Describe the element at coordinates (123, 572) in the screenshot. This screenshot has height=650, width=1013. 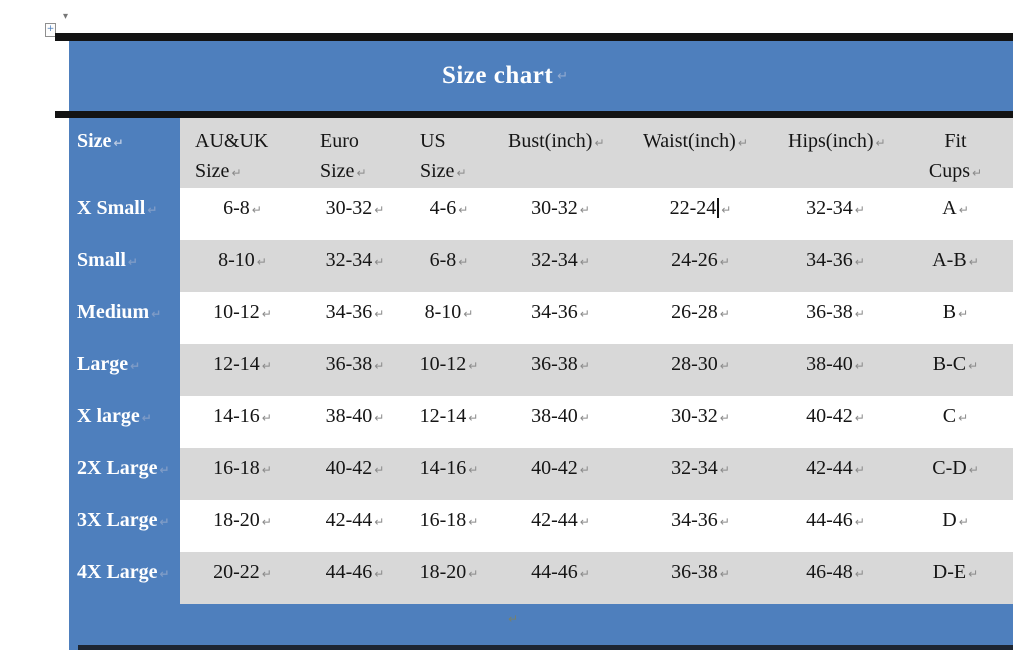
I see `row-label: 4X Large ↵` at that location.